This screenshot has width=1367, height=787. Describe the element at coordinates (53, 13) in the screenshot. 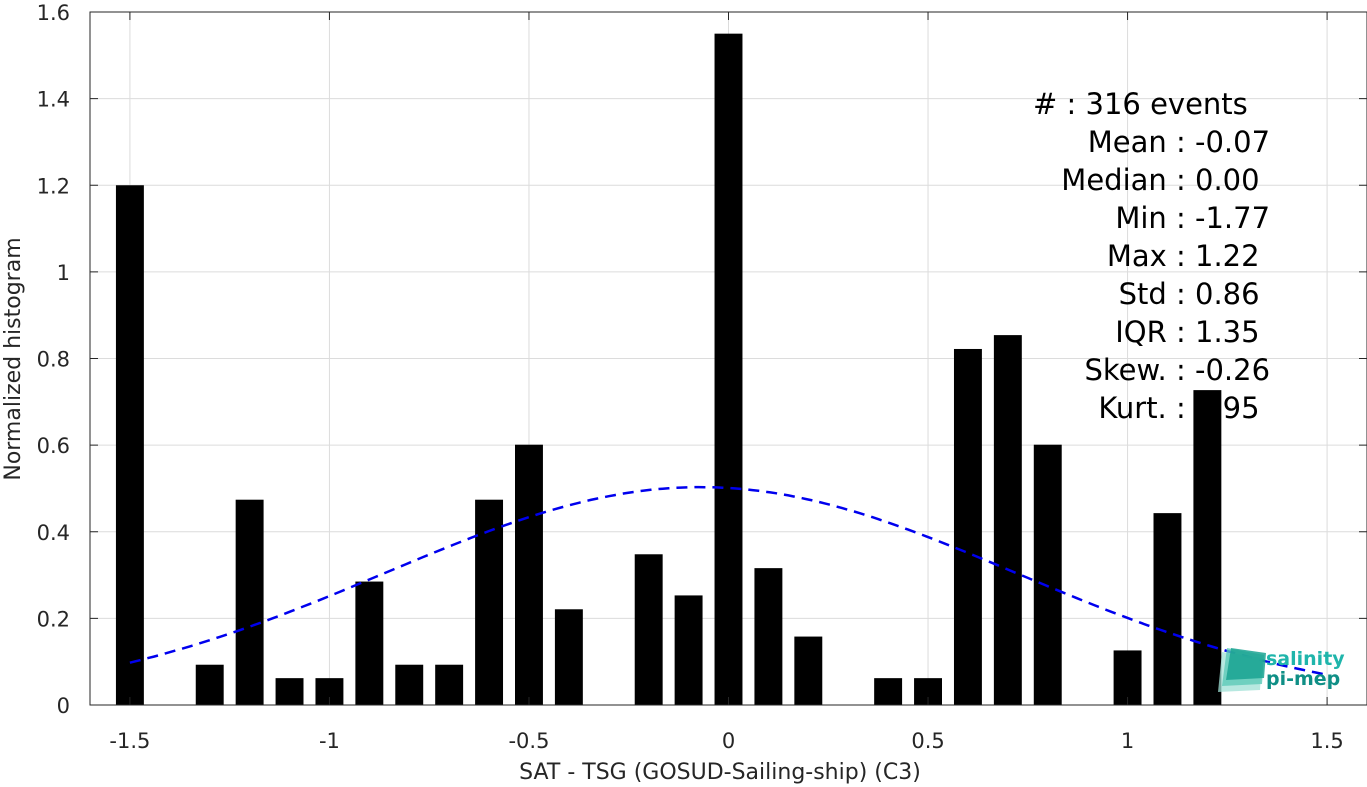

I see `y-tick-label: 1.6` at that location.